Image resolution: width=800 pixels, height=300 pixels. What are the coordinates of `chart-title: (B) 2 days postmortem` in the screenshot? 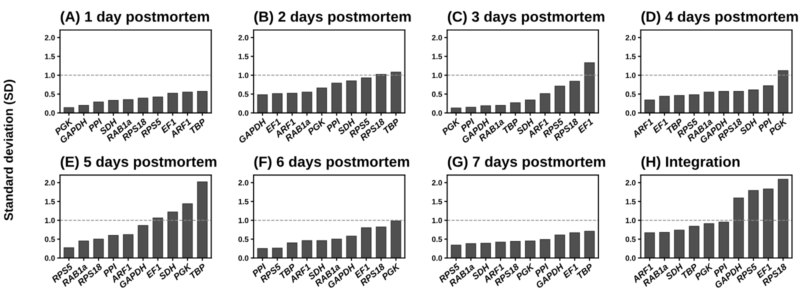 It's located at (332, 18).